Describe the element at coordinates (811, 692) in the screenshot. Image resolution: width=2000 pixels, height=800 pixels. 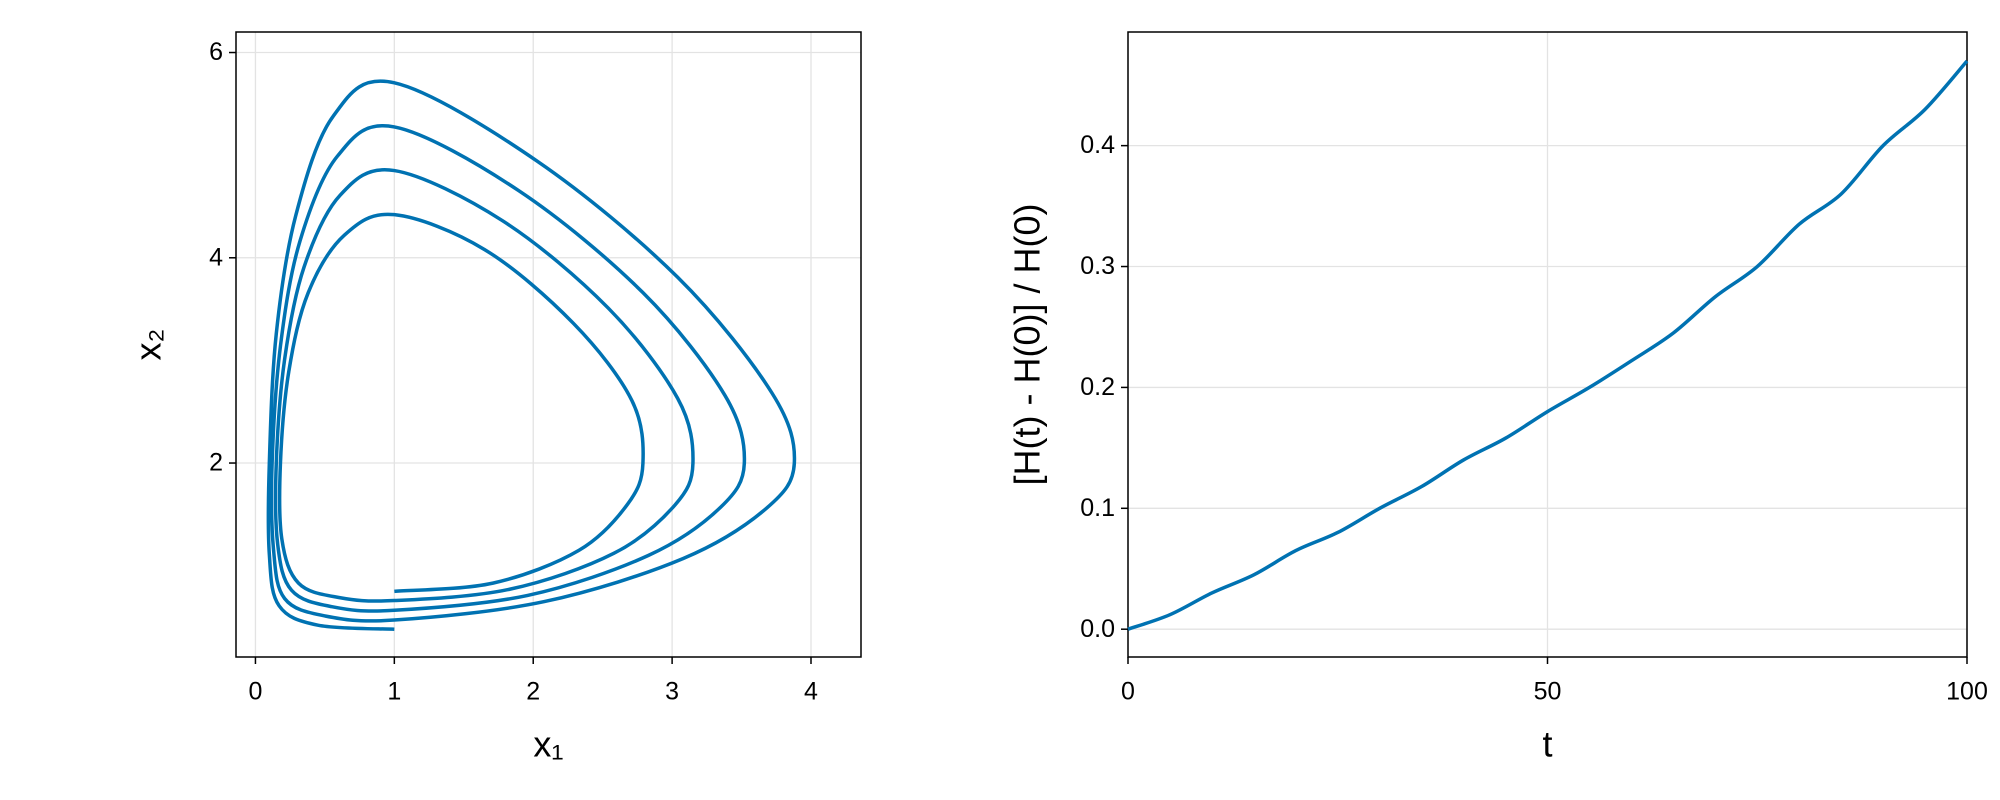
I see `x-tick-label: 4` at that location.